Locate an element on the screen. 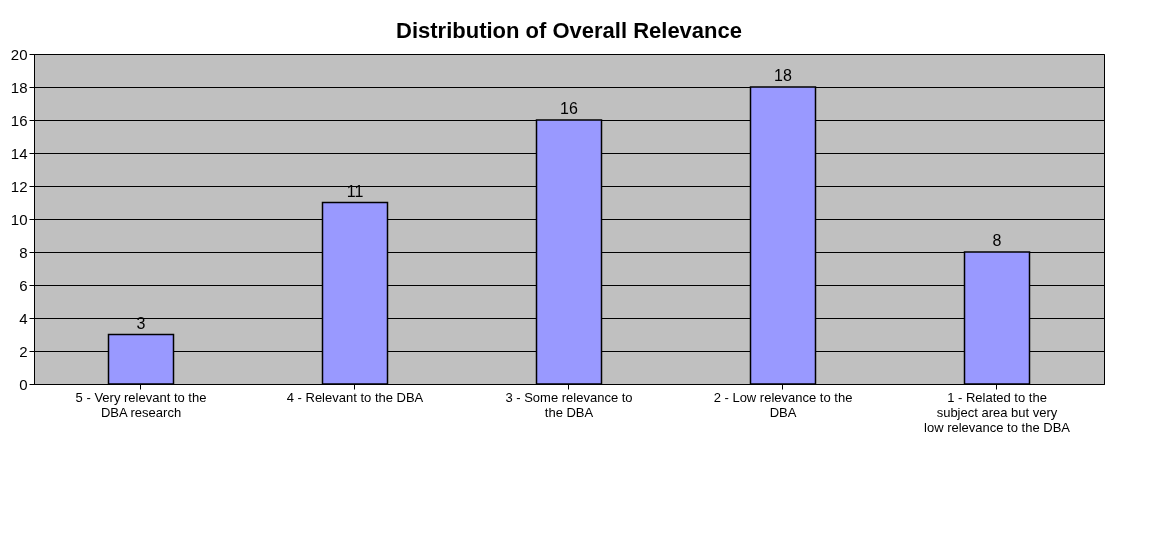 This screenshot has width=1161, height=551. x-tick-label: 4 - Relevant to the DBA is located at coordinates (355, 397).